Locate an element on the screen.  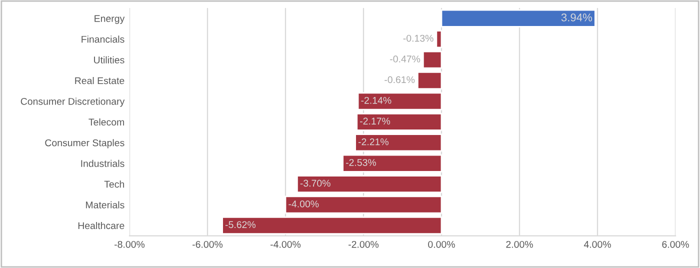
y-tick-label: Industrials is located at coordinates (102, 163).